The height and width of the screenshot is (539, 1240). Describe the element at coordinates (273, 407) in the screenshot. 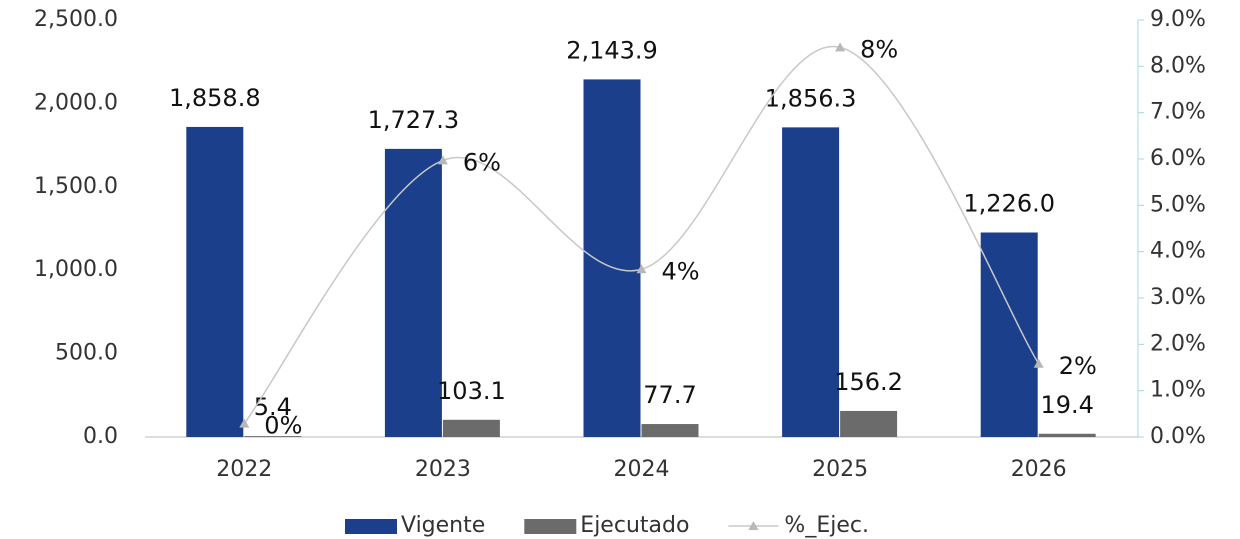

I see `data-label: 5.4` at that location.